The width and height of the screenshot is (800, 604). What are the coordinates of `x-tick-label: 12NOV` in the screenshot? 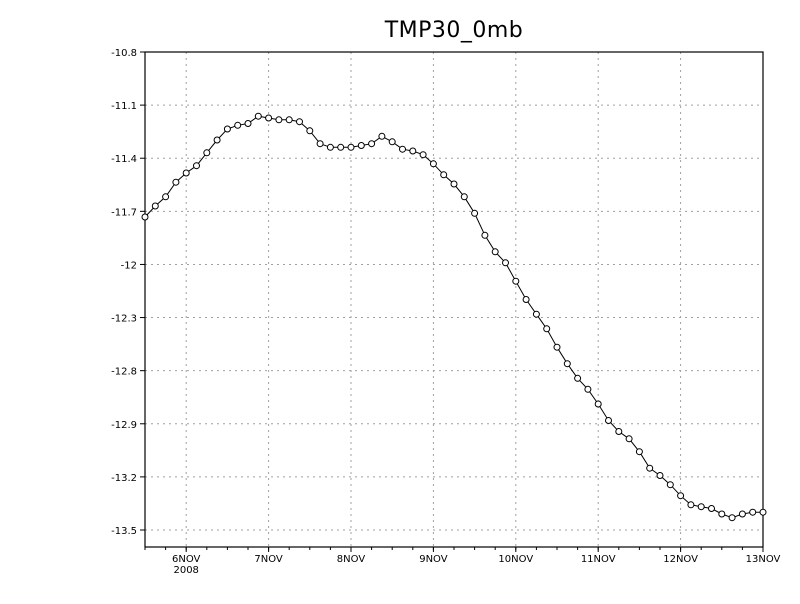 It's located at (680, 559).